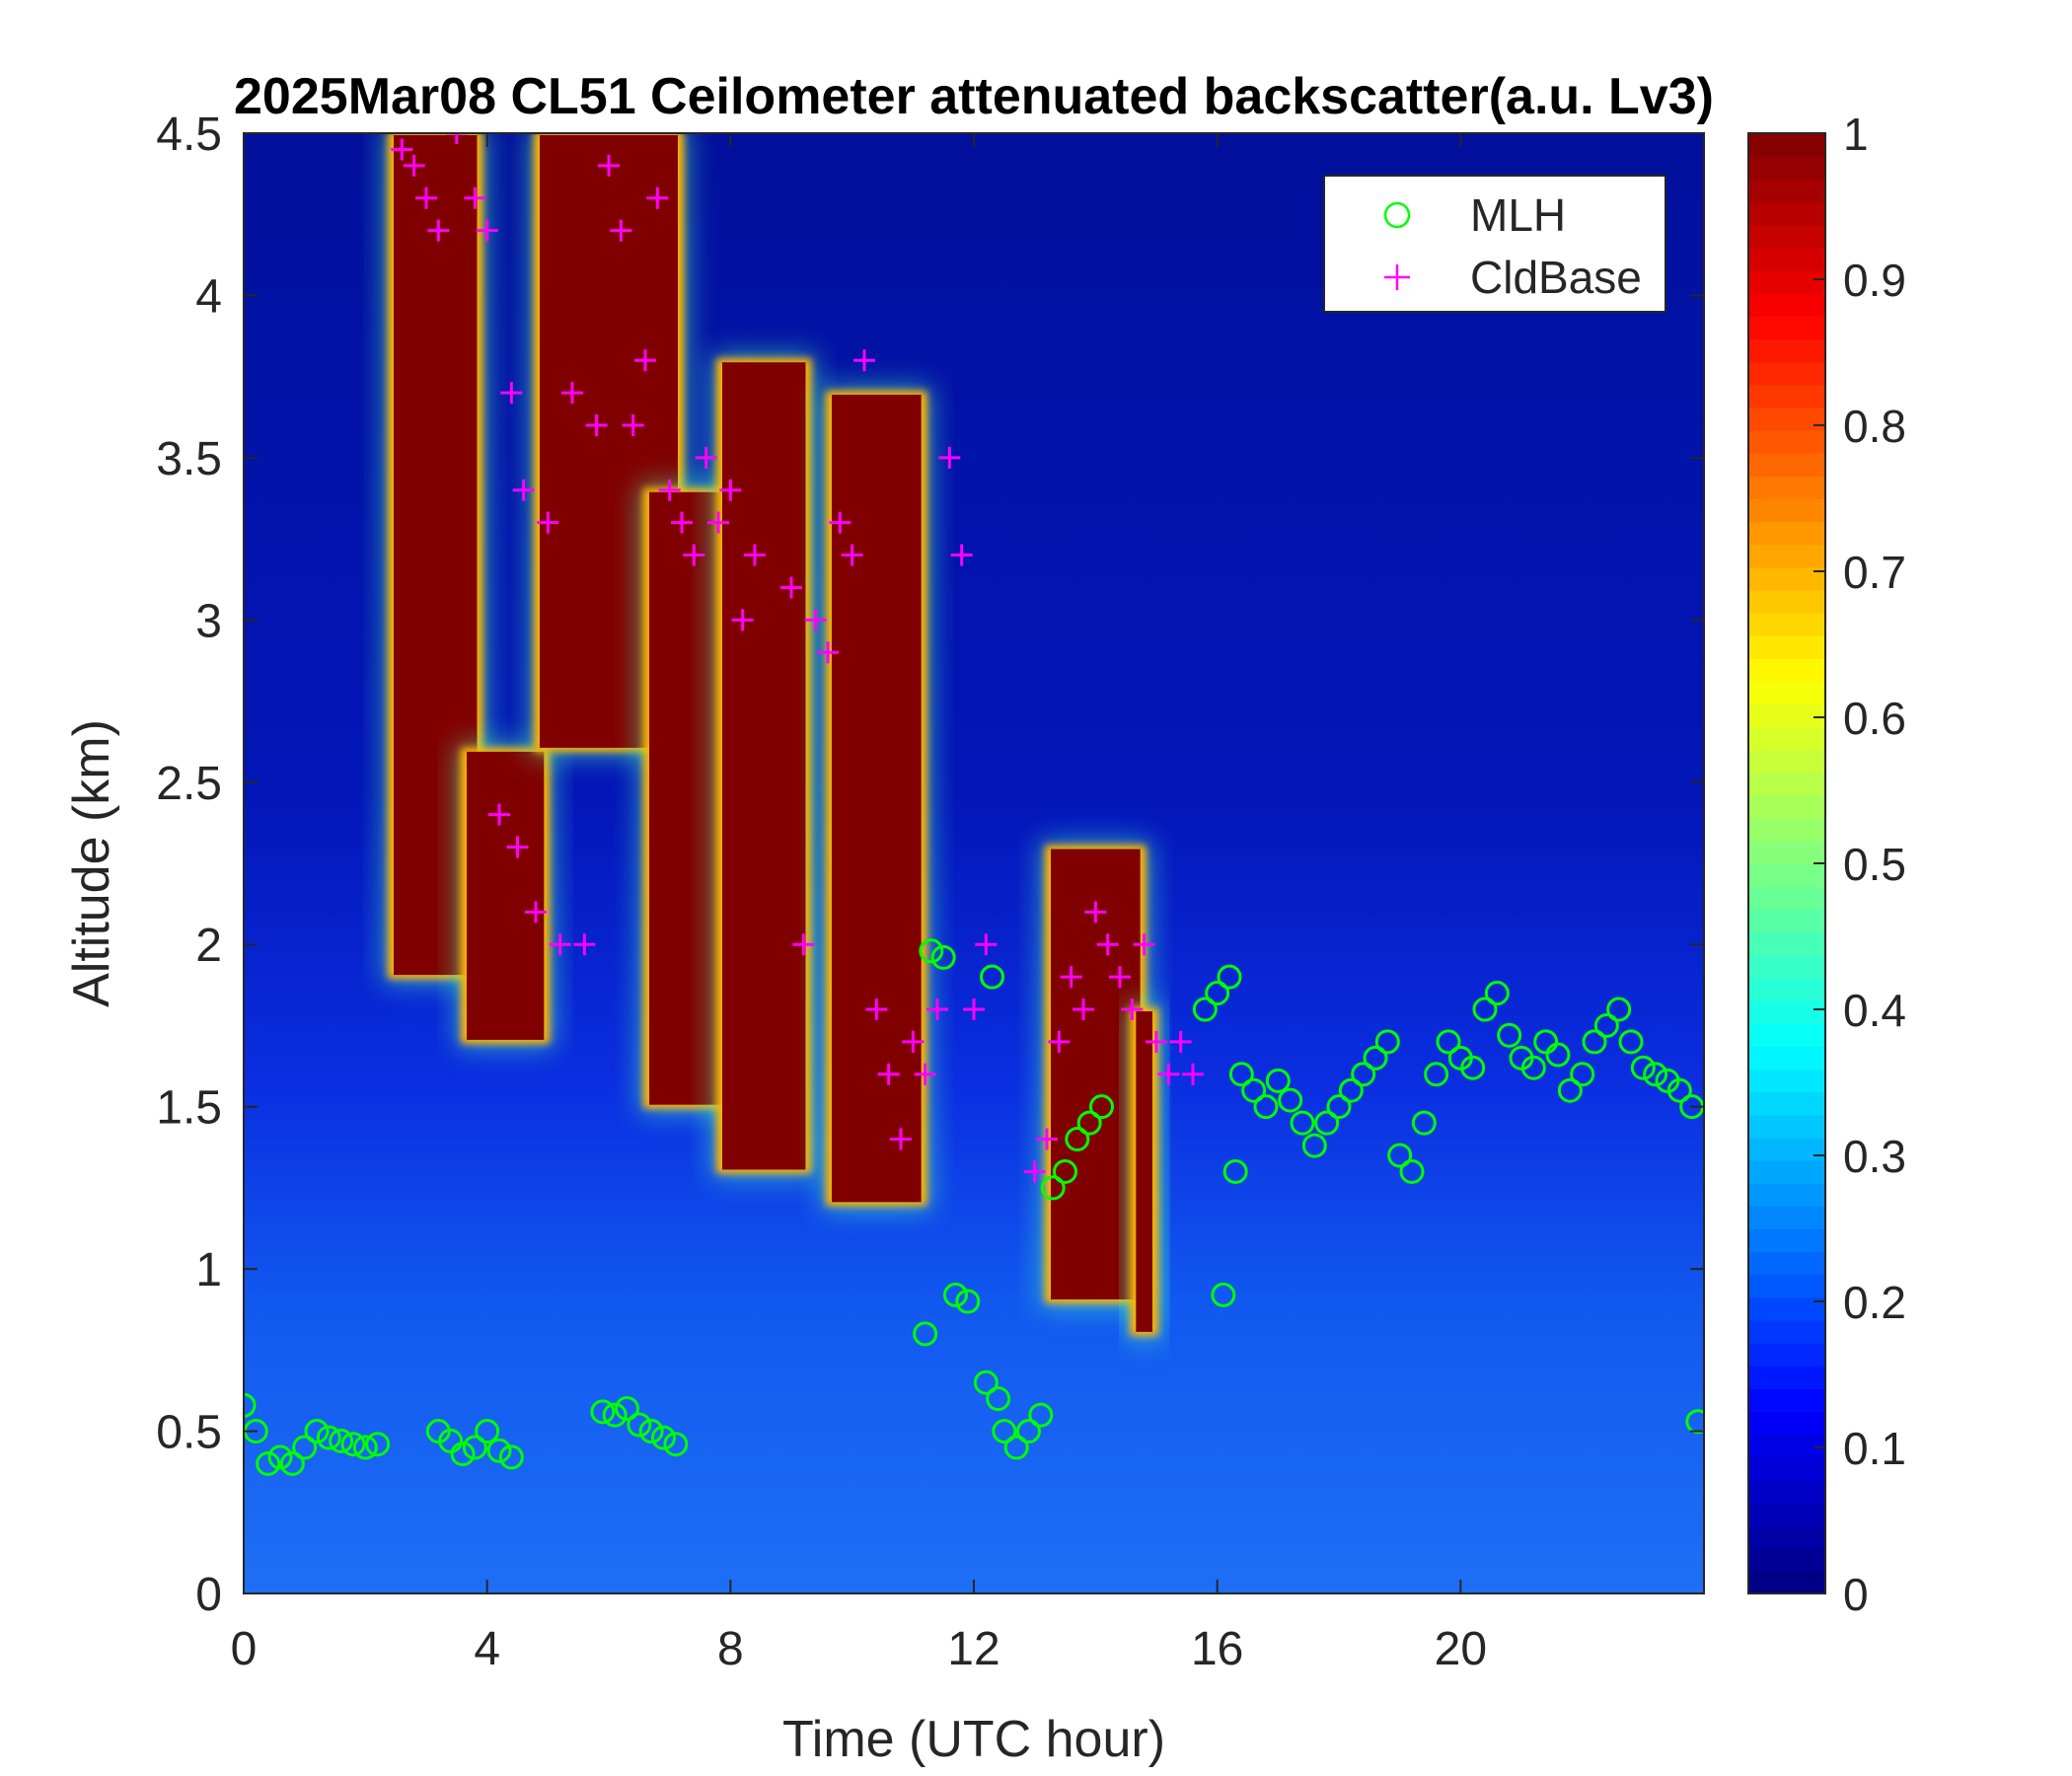 The image size is (2072, 1776). I want to click on y-tick-label: 1.5, so click(189, 1108).